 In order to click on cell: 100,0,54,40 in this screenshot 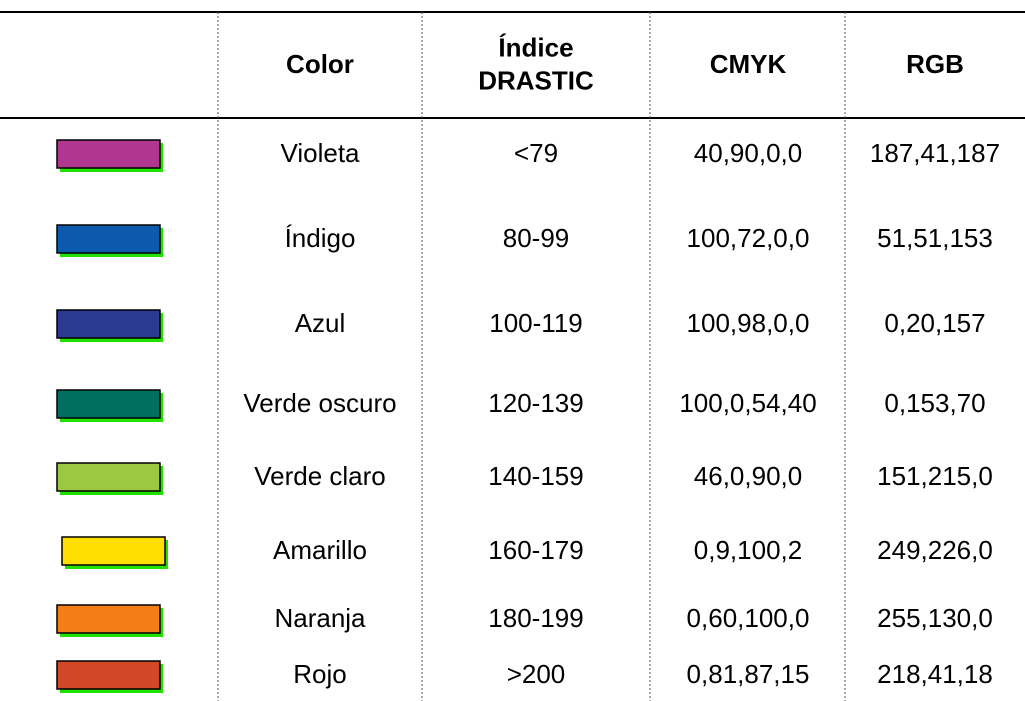, I will do `click(747, 403)`.